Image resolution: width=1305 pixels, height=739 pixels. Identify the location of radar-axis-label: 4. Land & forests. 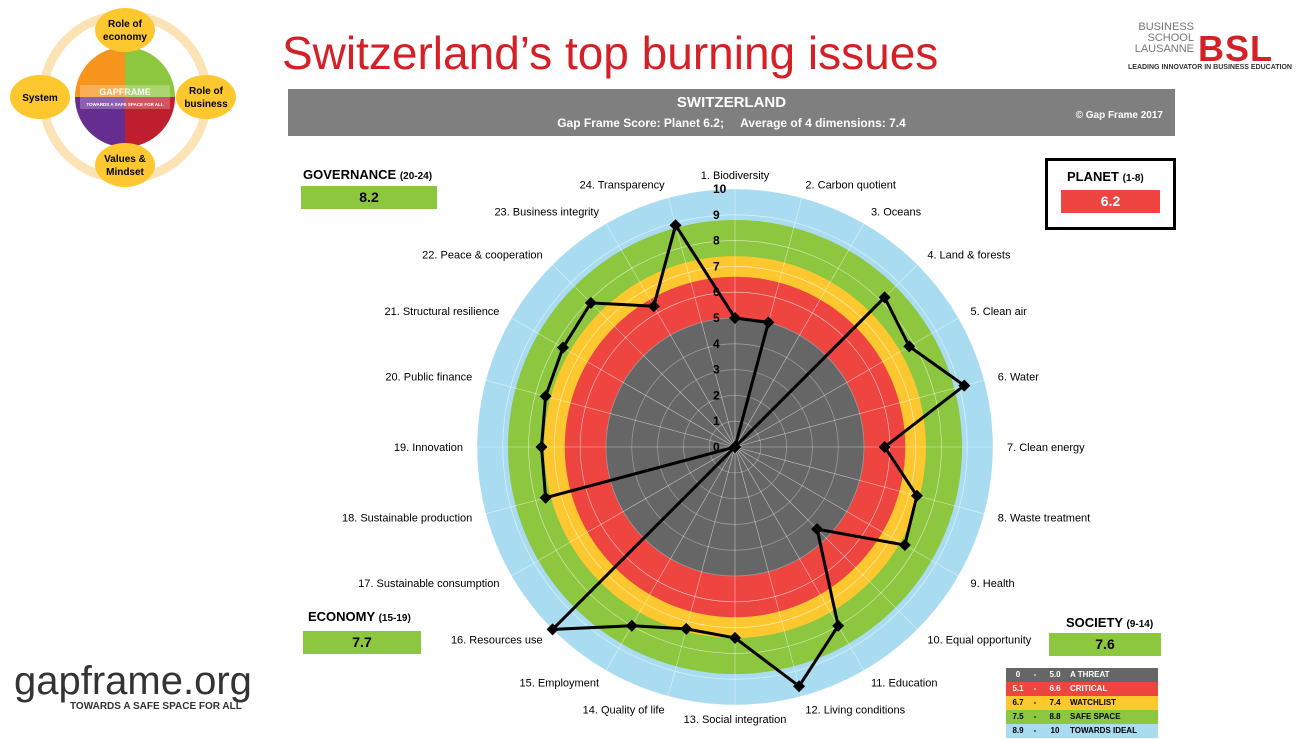
(969, 256).